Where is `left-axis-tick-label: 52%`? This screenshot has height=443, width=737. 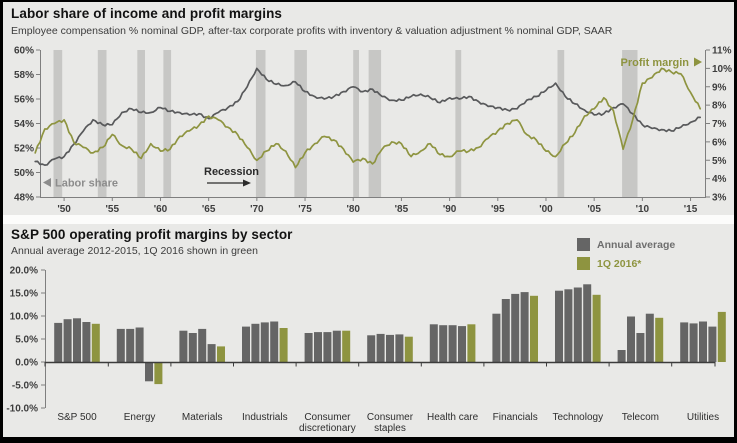
left-axis-tick-label: 52% is located at coordinates (24, 149).